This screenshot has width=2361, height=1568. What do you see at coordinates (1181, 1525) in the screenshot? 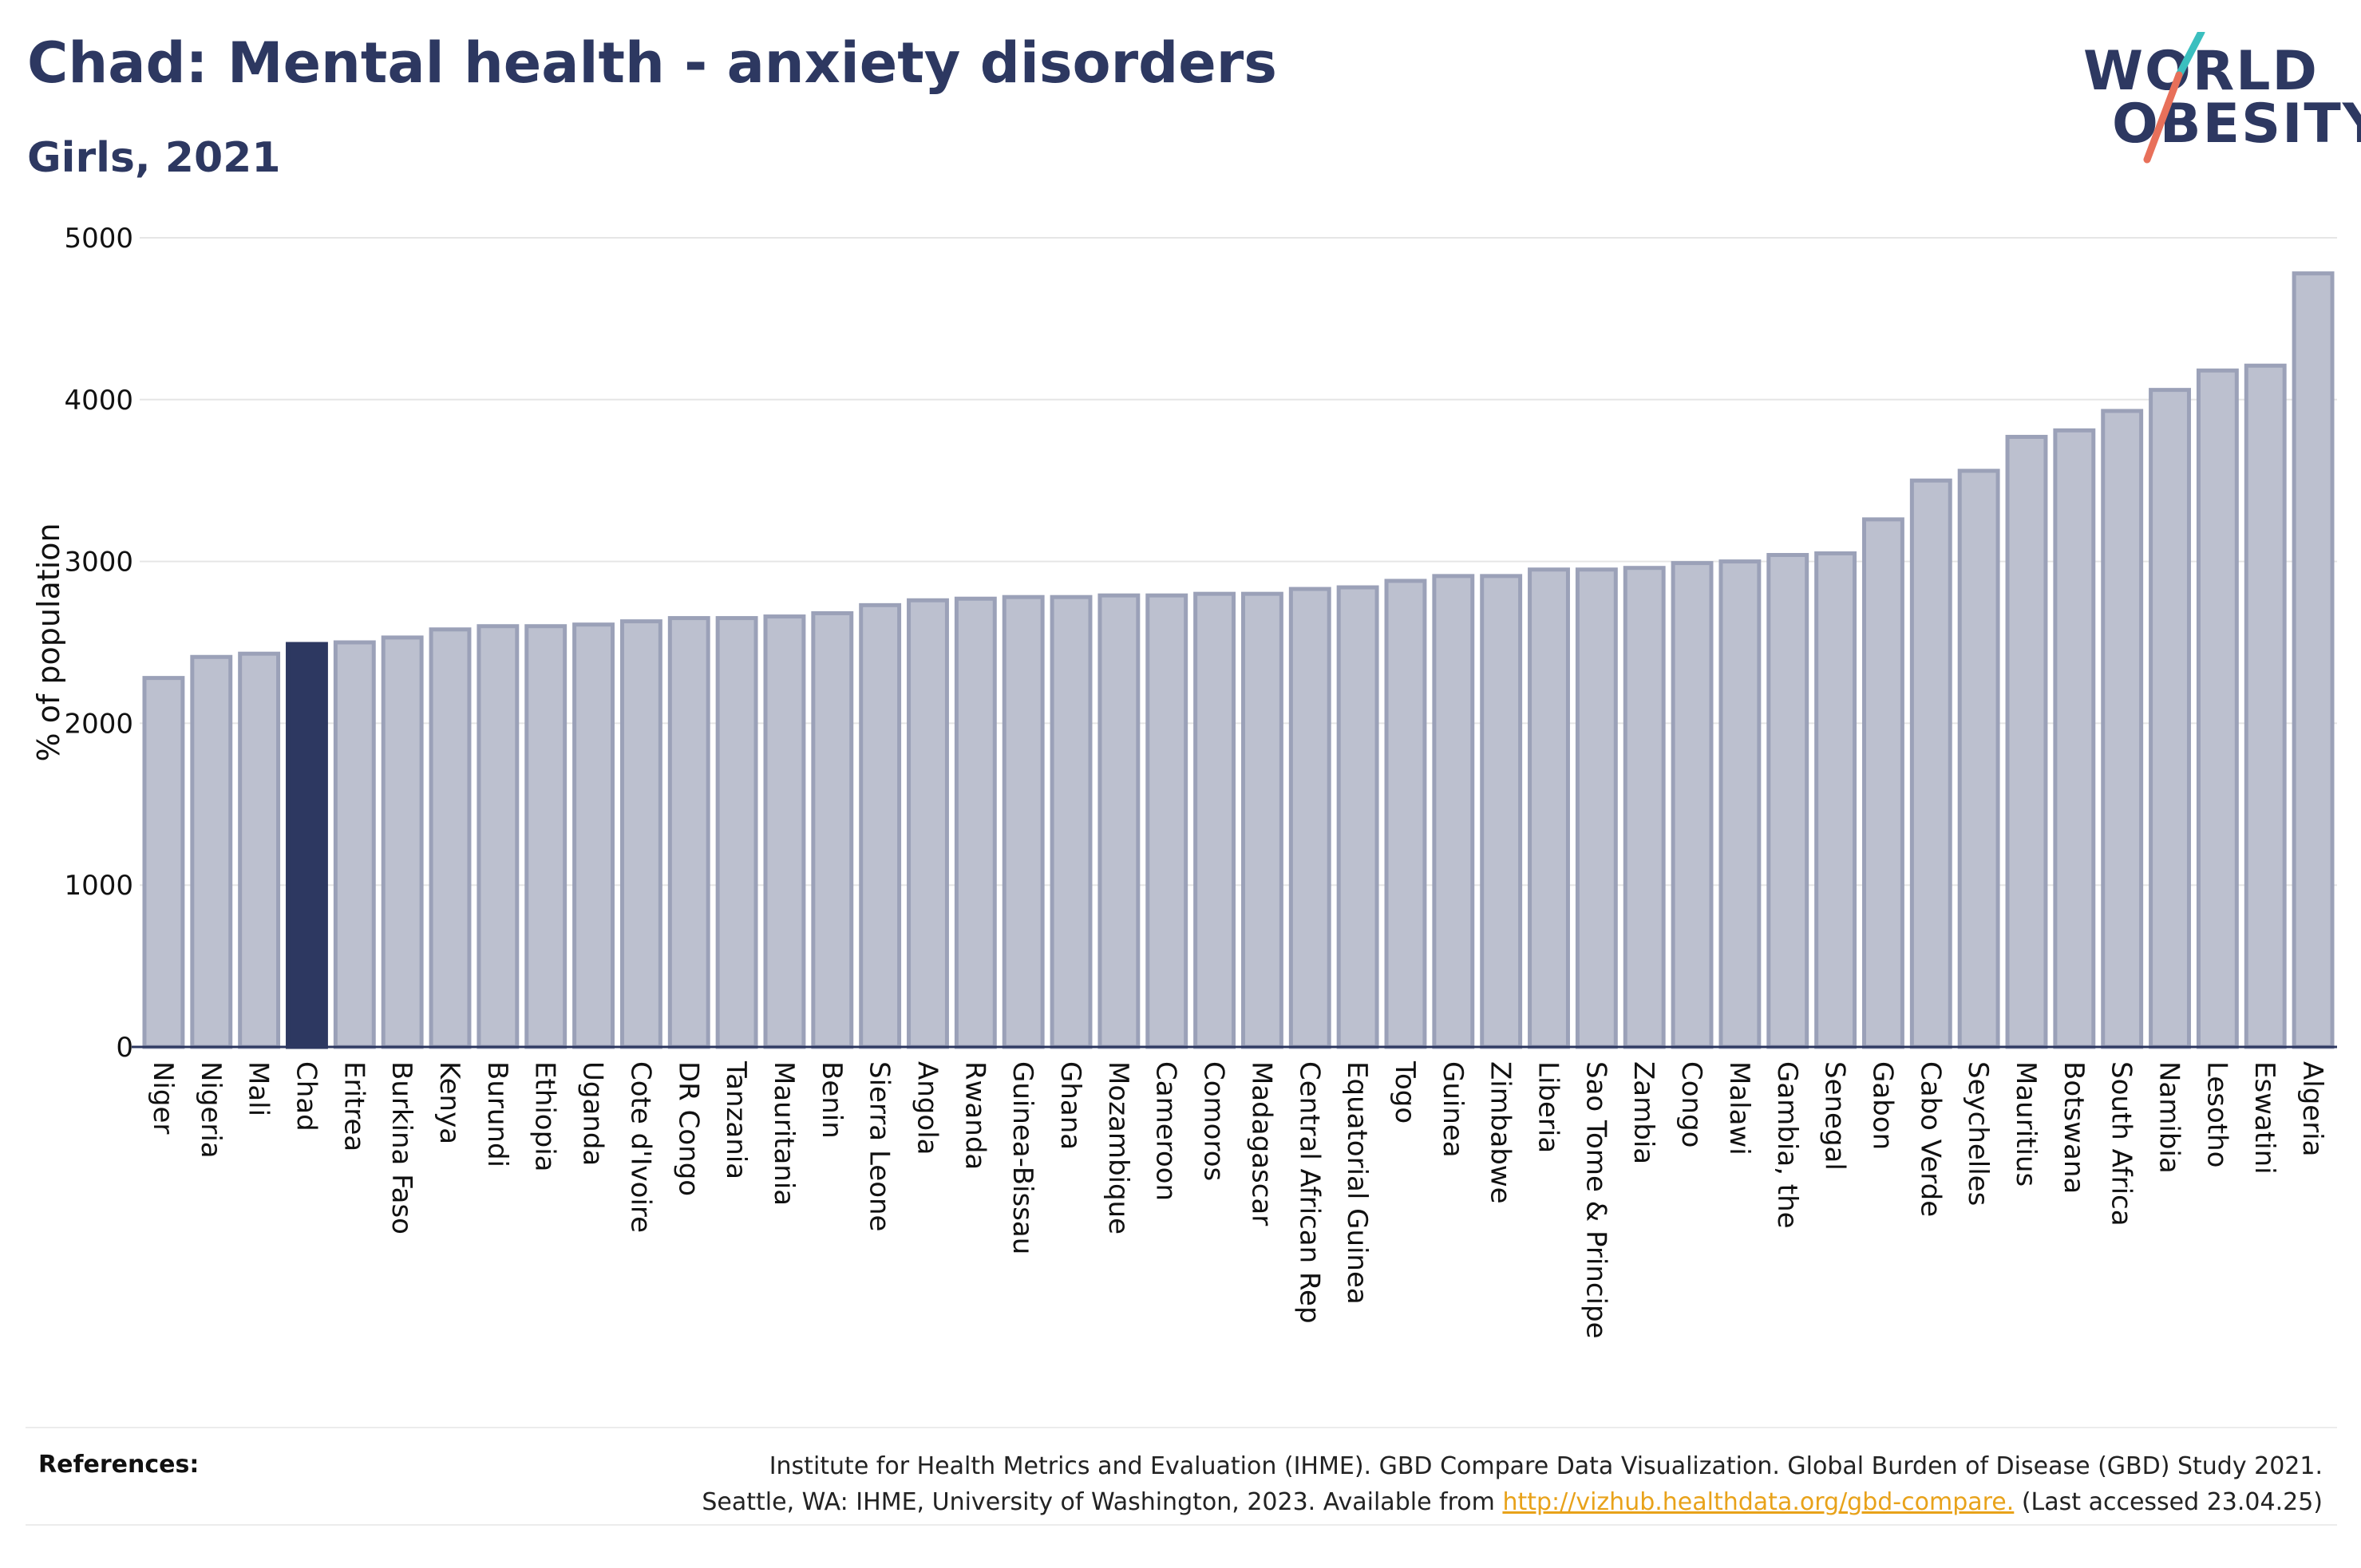
I see `references-divider-bottom` at bounding box center [1181, 1525].